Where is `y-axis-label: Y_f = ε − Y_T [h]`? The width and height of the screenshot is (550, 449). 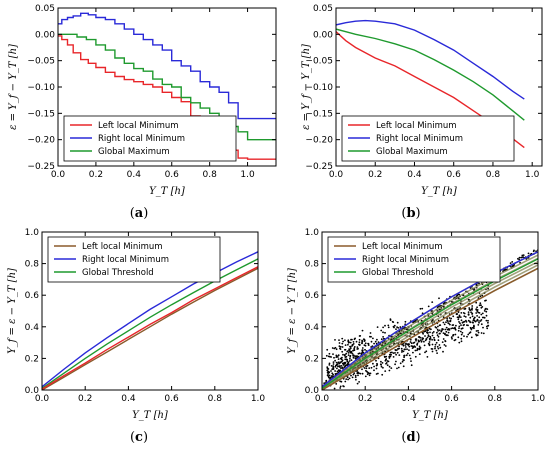 y-axis-label: Y_f = ε − Y_T [h] is located at coordinates (12, 311).